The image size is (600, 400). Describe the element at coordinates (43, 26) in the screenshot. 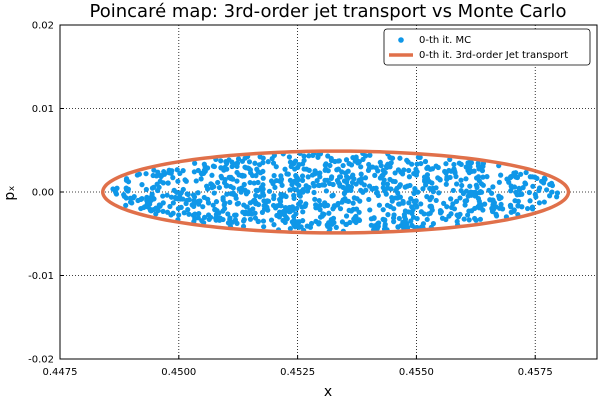

I see `y-tick-label: 0.02` at that location.